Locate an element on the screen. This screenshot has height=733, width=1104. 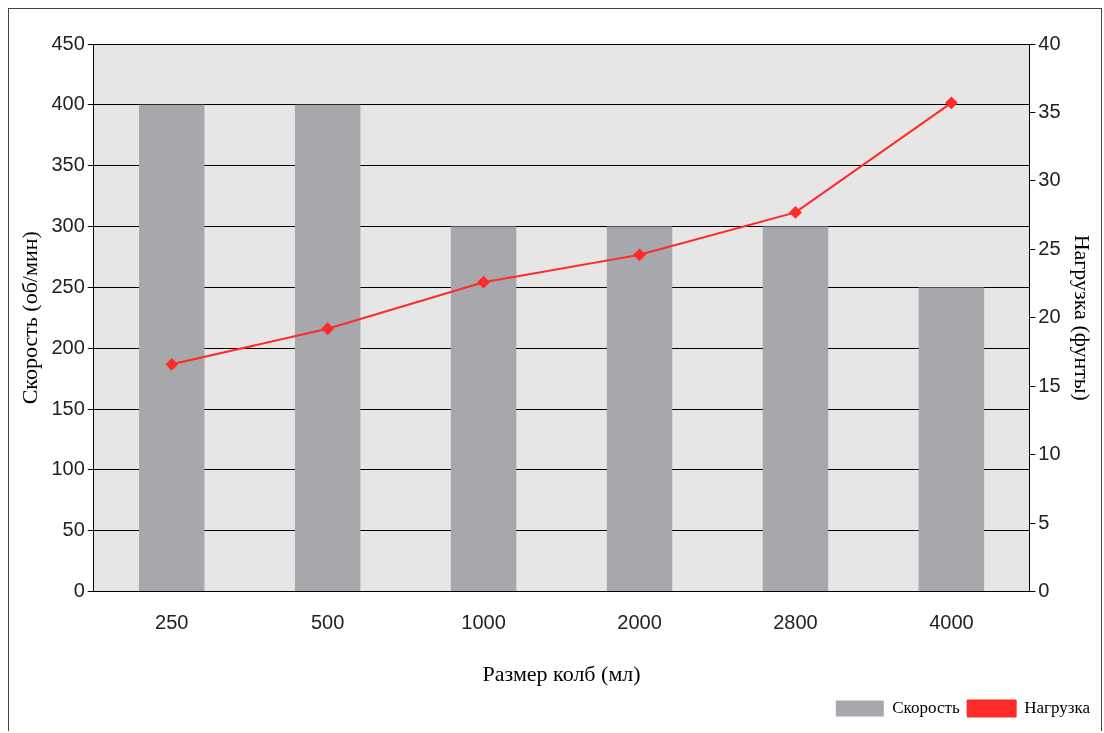
y2-axis-title: Нагрузка (фунты) is located at coordinates (1083, 317).